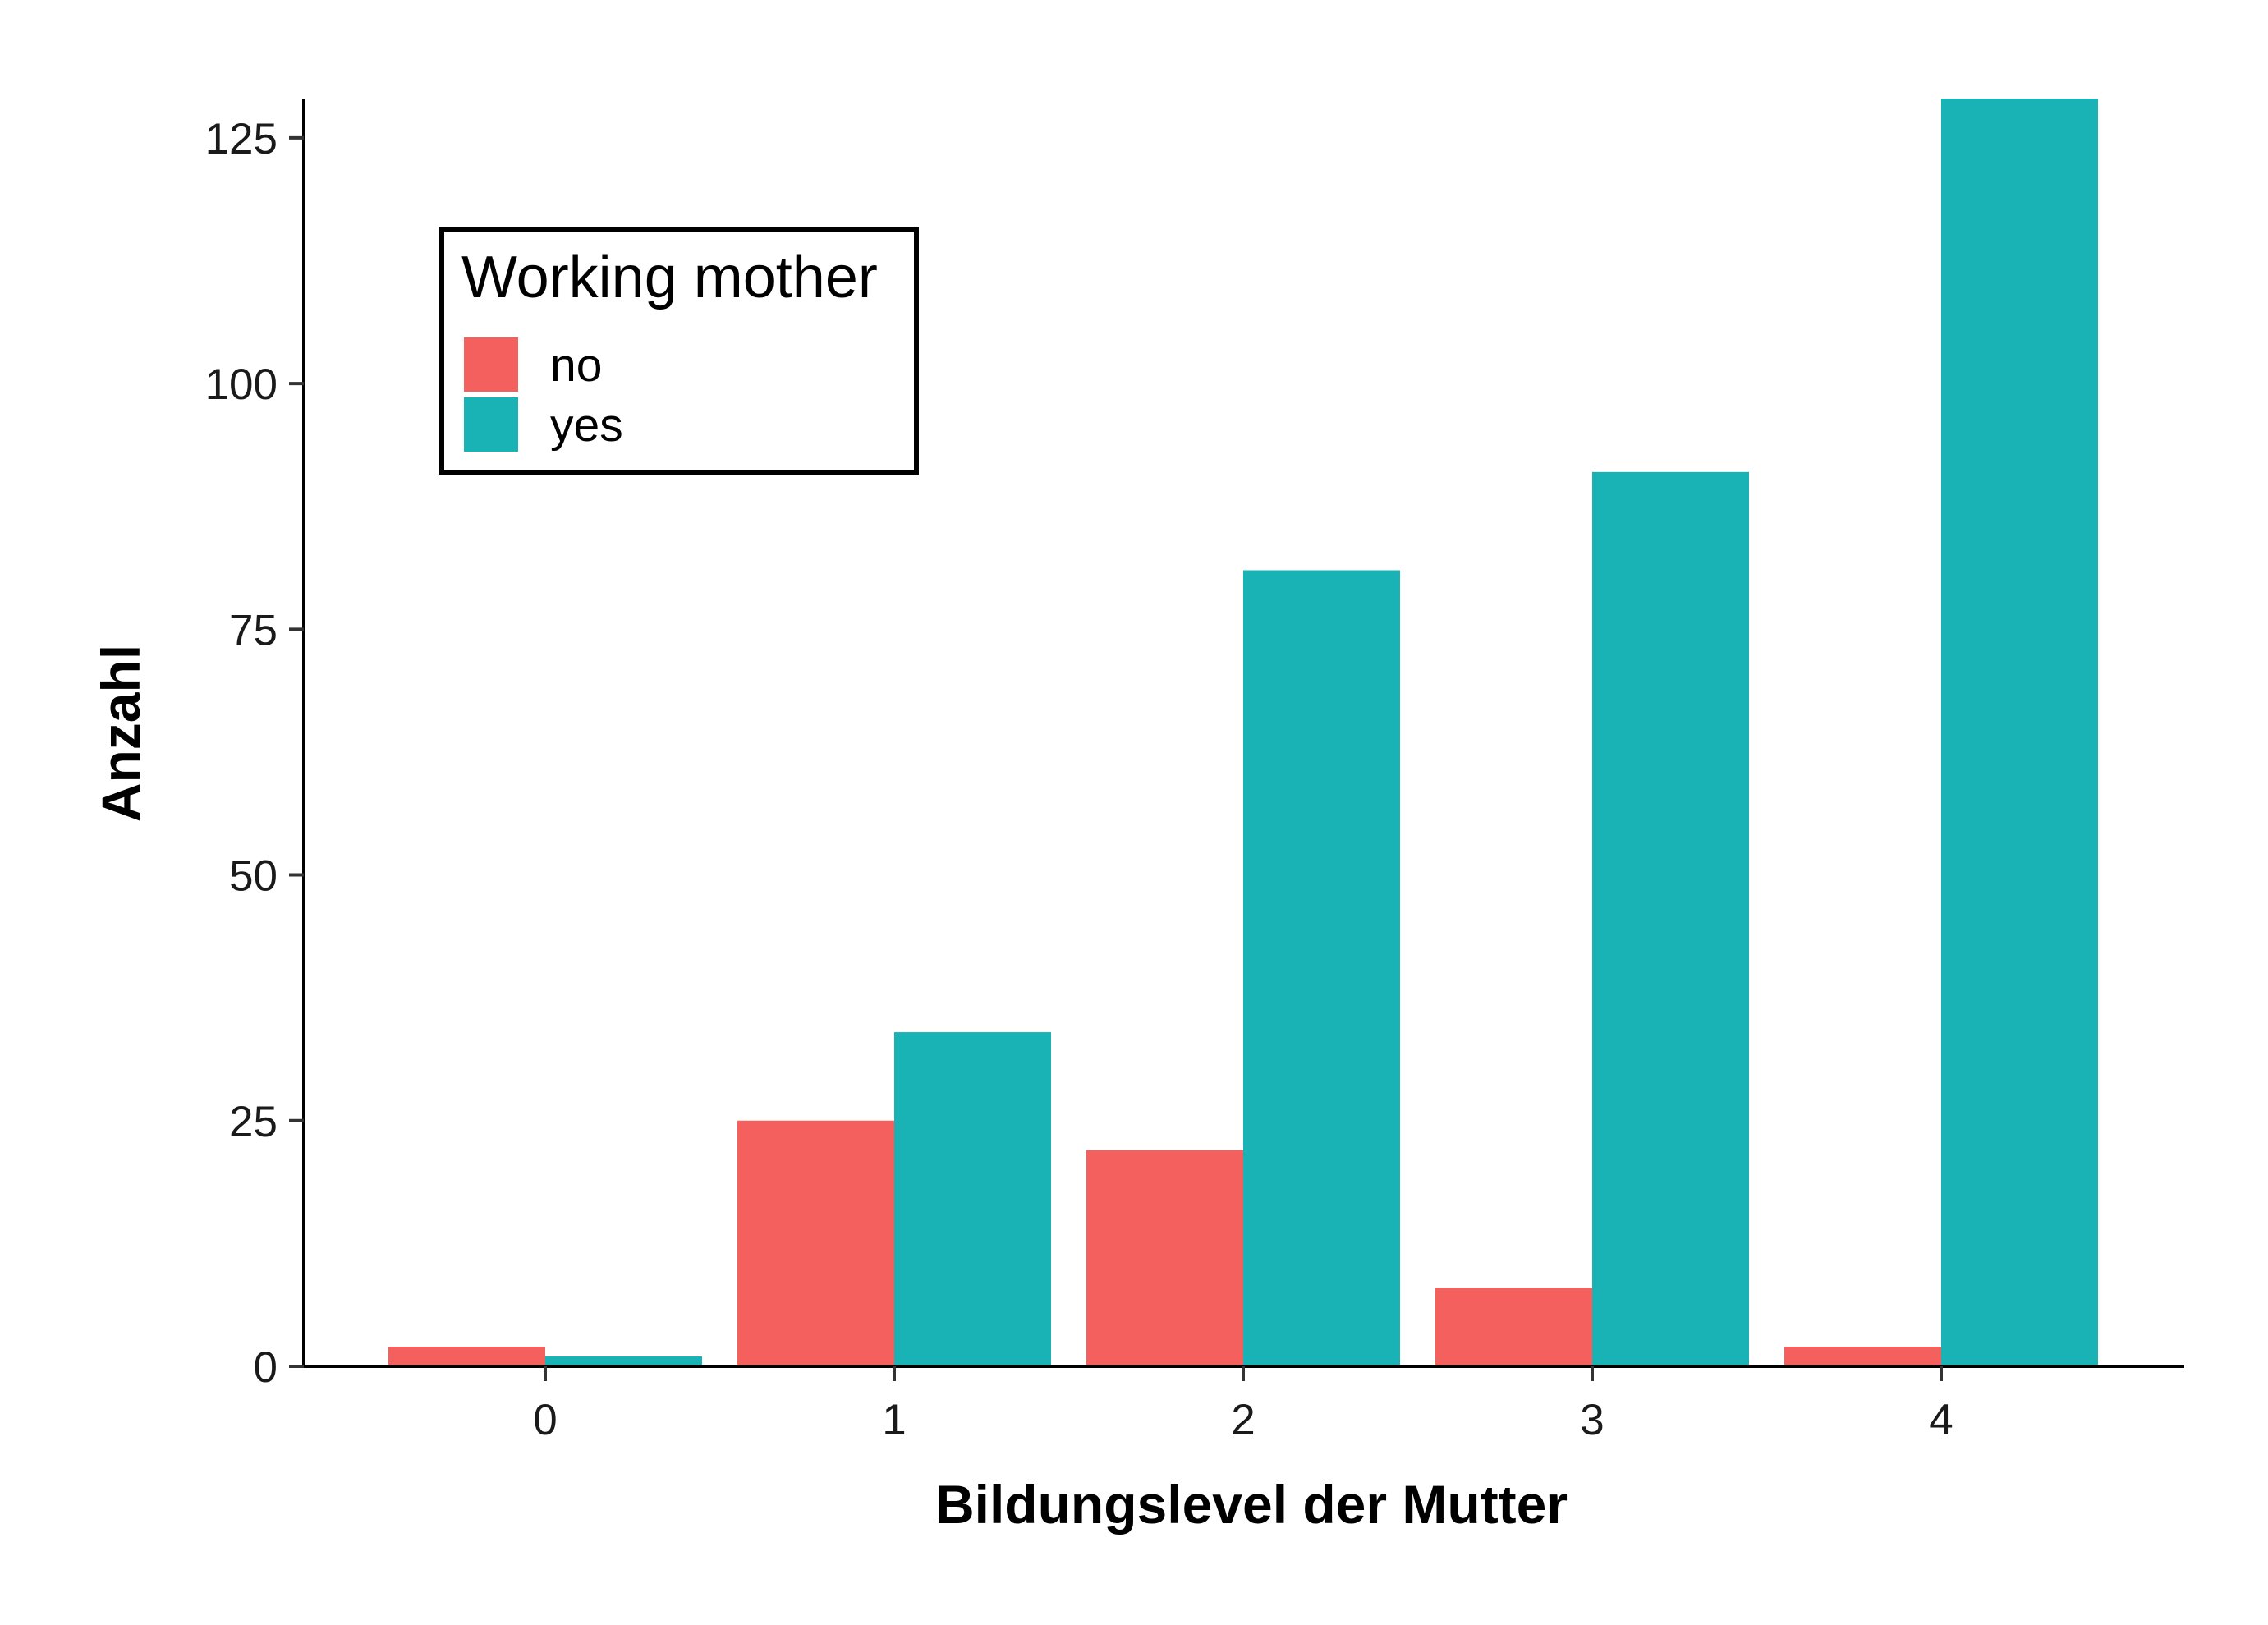 The image size is (2268, 1625). I want to click on x-tick-label-4: 4, so click(1941, 1420).